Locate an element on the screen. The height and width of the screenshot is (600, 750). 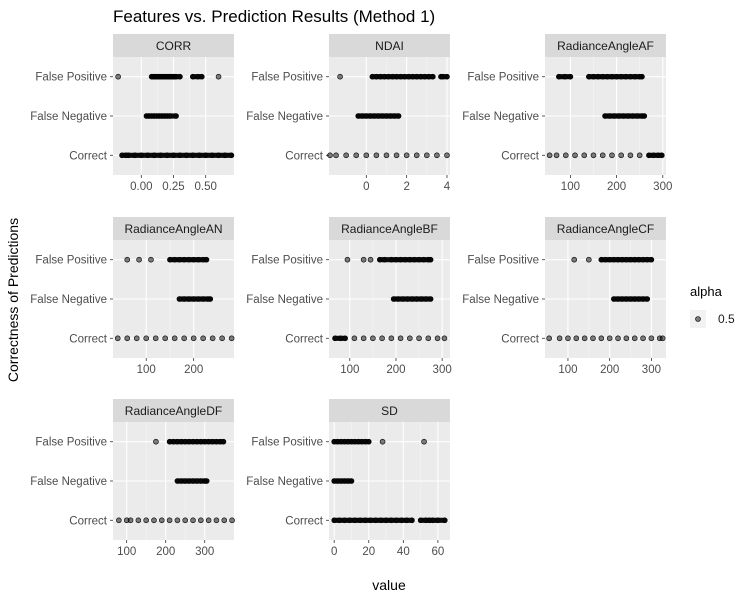
x-tick-label: 0 is located at coordinates (366, 187).